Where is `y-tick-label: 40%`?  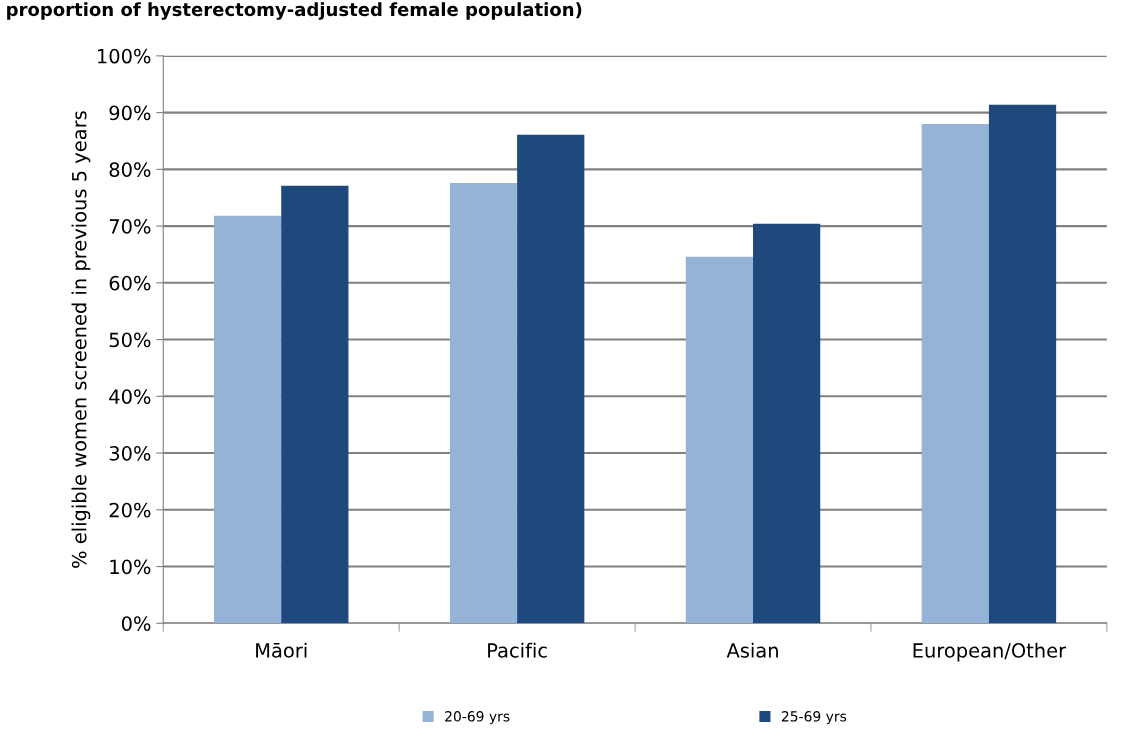 y-tick-label: 40% is located at coordinates (130, 396).